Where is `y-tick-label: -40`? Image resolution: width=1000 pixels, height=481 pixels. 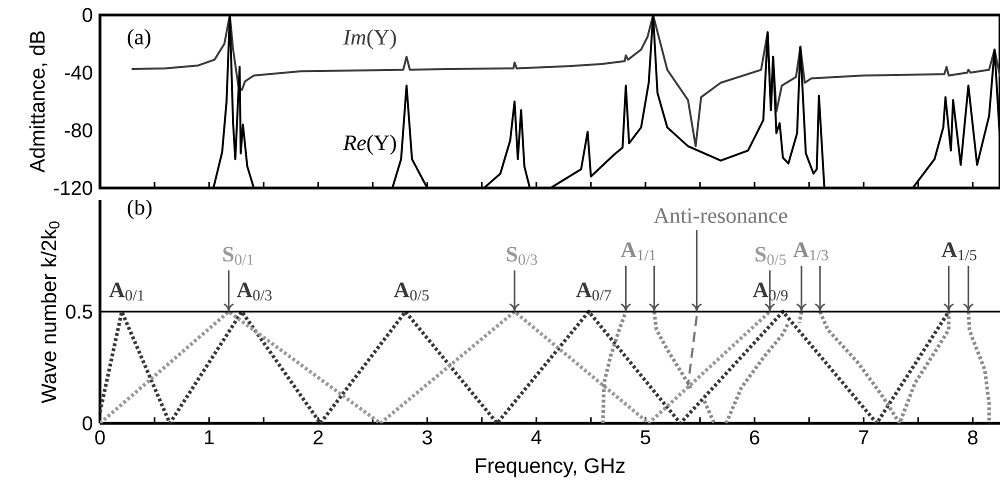 y-tick-label: -40 is located at coordinates (78, 73).